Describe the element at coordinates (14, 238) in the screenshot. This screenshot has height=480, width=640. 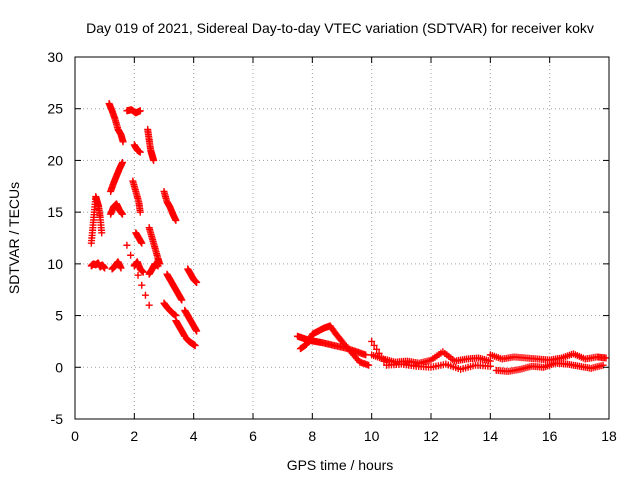
I see `y-axis-label: SDTVAR / TECUs` at that location.